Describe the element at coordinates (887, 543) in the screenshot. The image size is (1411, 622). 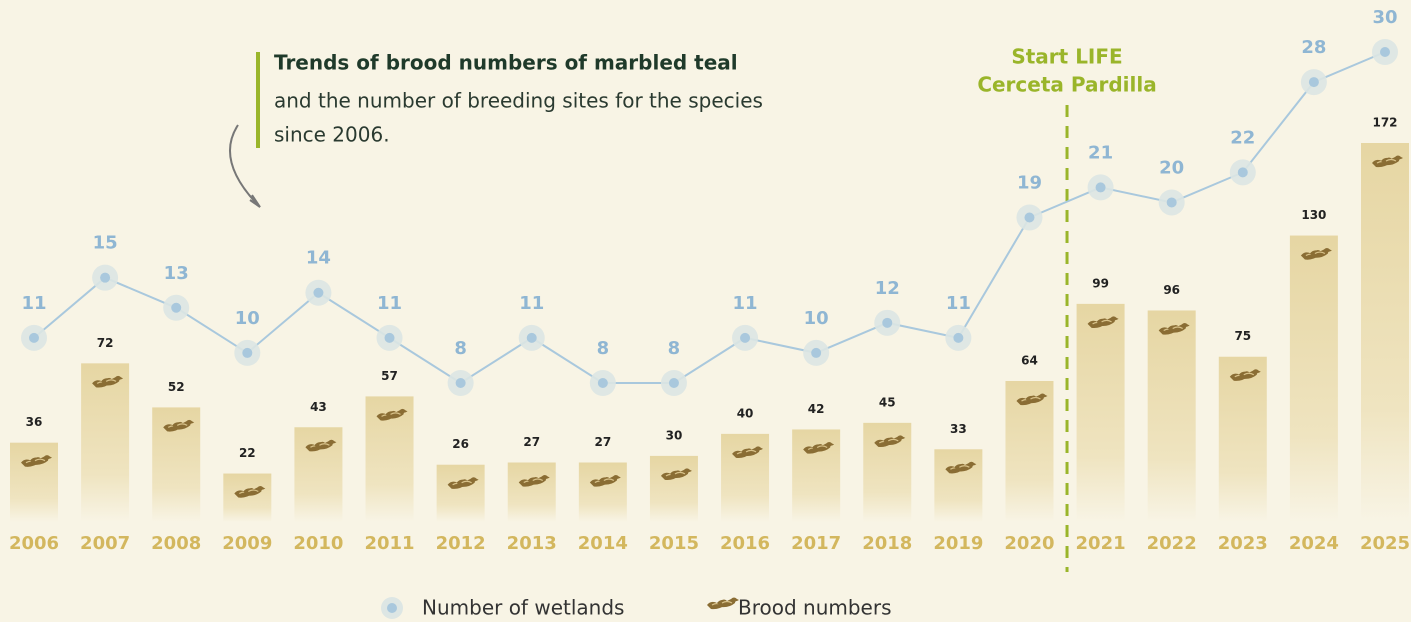
I see `x-tick-label: 2018` at that location.